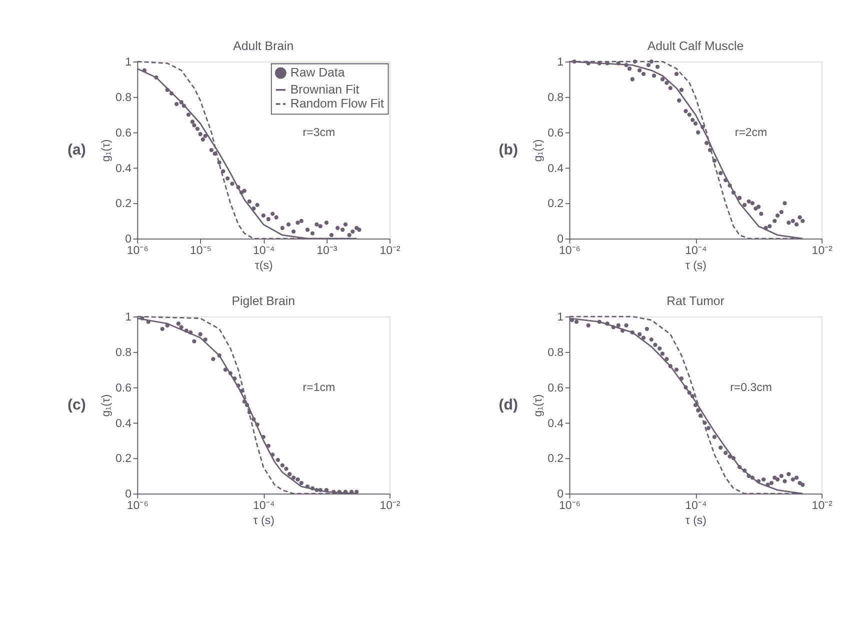  Describe the element at coordinates (76, 405) in the screenshot. I see `text: (c)` at that location.